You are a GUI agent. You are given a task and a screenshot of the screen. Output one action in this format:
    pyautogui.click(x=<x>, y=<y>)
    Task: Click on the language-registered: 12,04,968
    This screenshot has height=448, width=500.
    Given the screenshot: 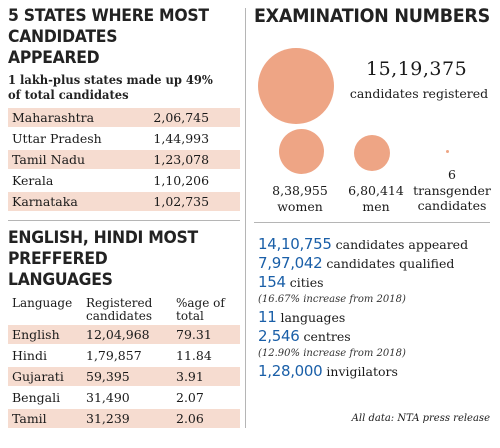 What is the action you would take?
    pyautogui.click(x=127, y=334)
    